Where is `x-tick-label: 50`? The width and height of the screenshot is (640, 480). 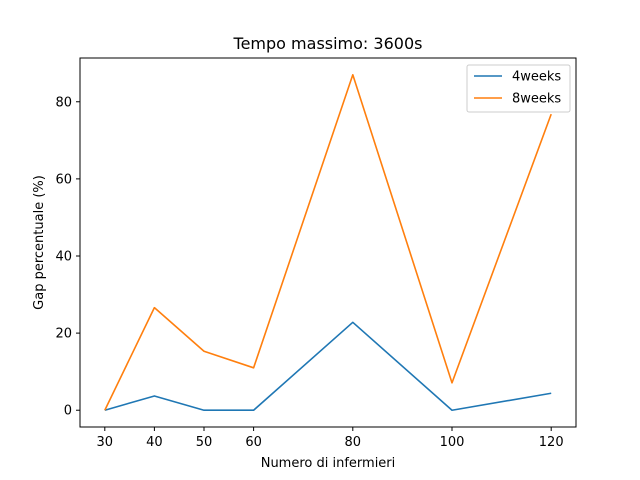
x-tick-label: 50 is located at coordinates (204, 442).